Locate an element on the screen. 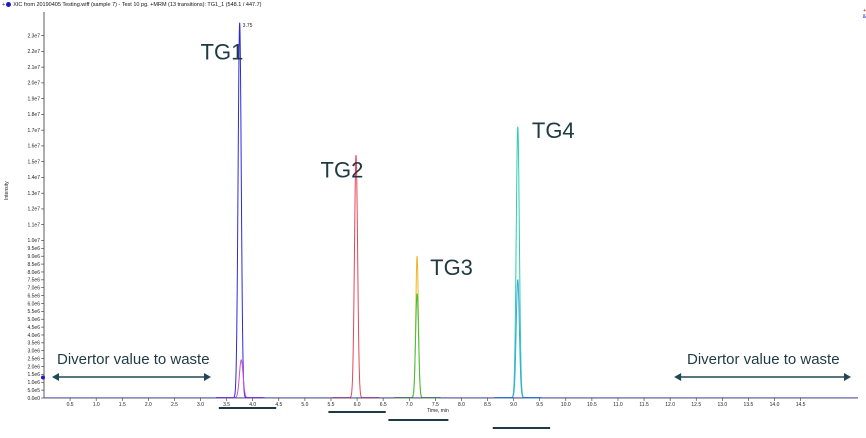  y-tick-label: 5.5e6 is located at coordinates (33, 312).